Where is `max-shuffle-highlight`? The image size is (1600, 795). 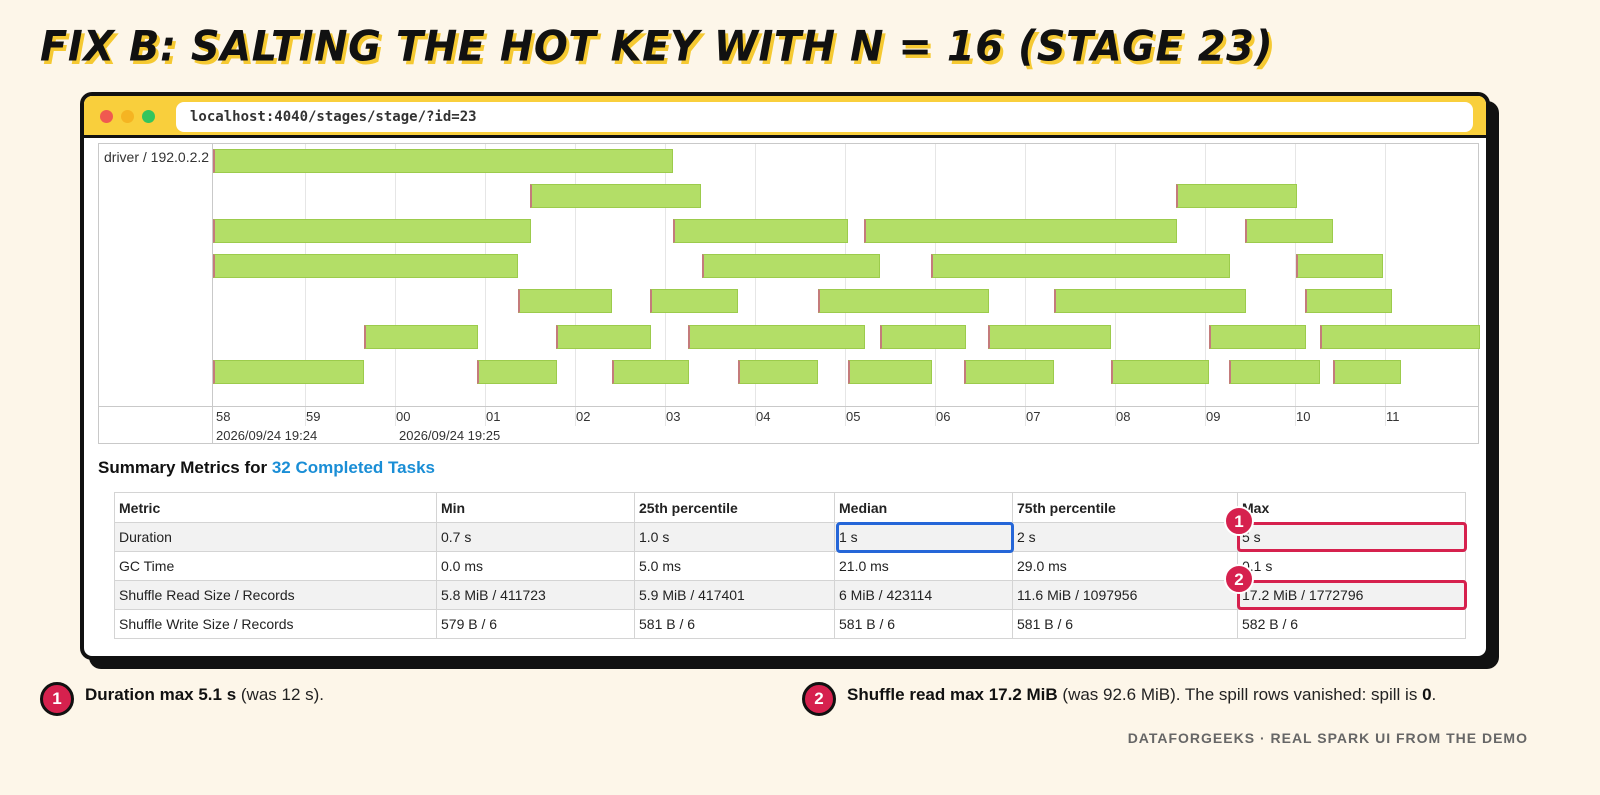 max-shuffle-highlight is located at coordinates (1352, 595).